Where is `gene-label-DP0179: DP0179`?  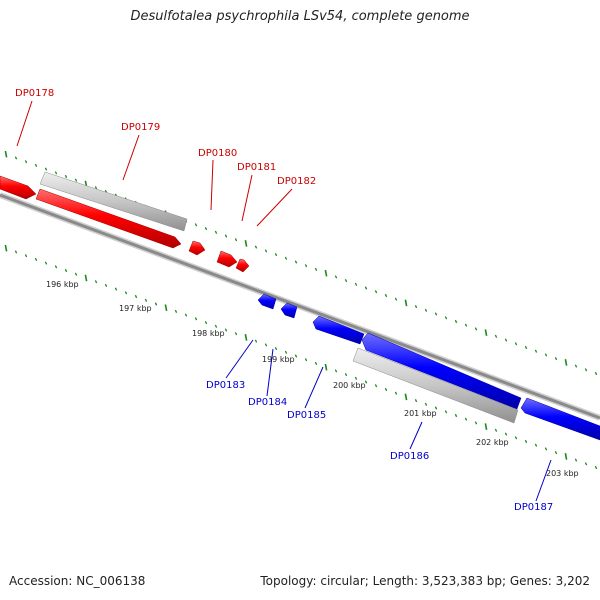 gene-label-DP0179: DP0179 is located at coordinates (140, 127).